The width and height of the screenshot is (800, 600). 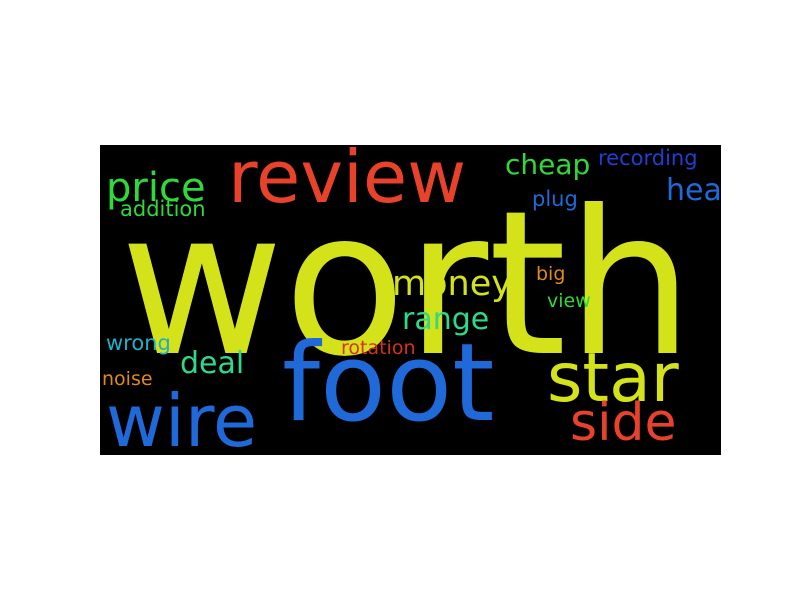 I want to click on word-addition: addition, so click(x=163, y=209).